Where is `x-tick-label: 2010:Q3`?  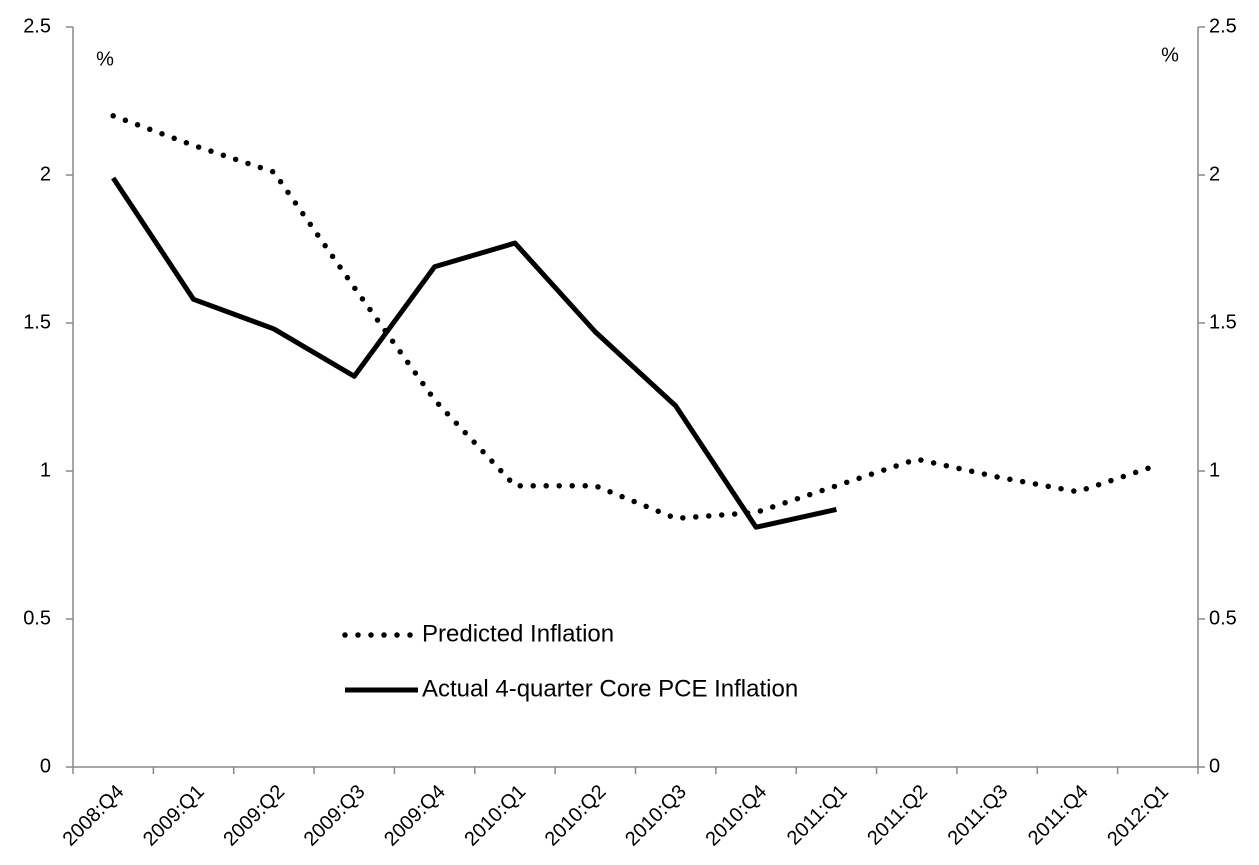 x-tick-label: 2010:Q3 is located at coordinates (656, 816).